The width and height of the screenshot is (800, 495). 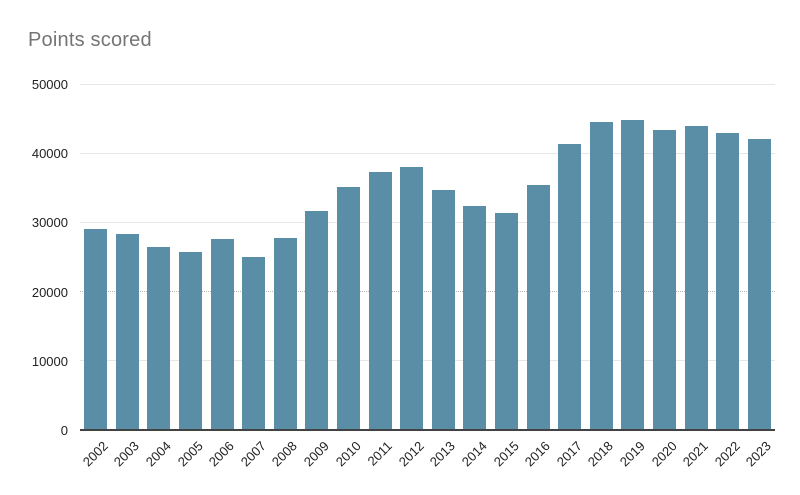 I want to click on x-axis-label-2023: 2023, so click(x=759, y=454).